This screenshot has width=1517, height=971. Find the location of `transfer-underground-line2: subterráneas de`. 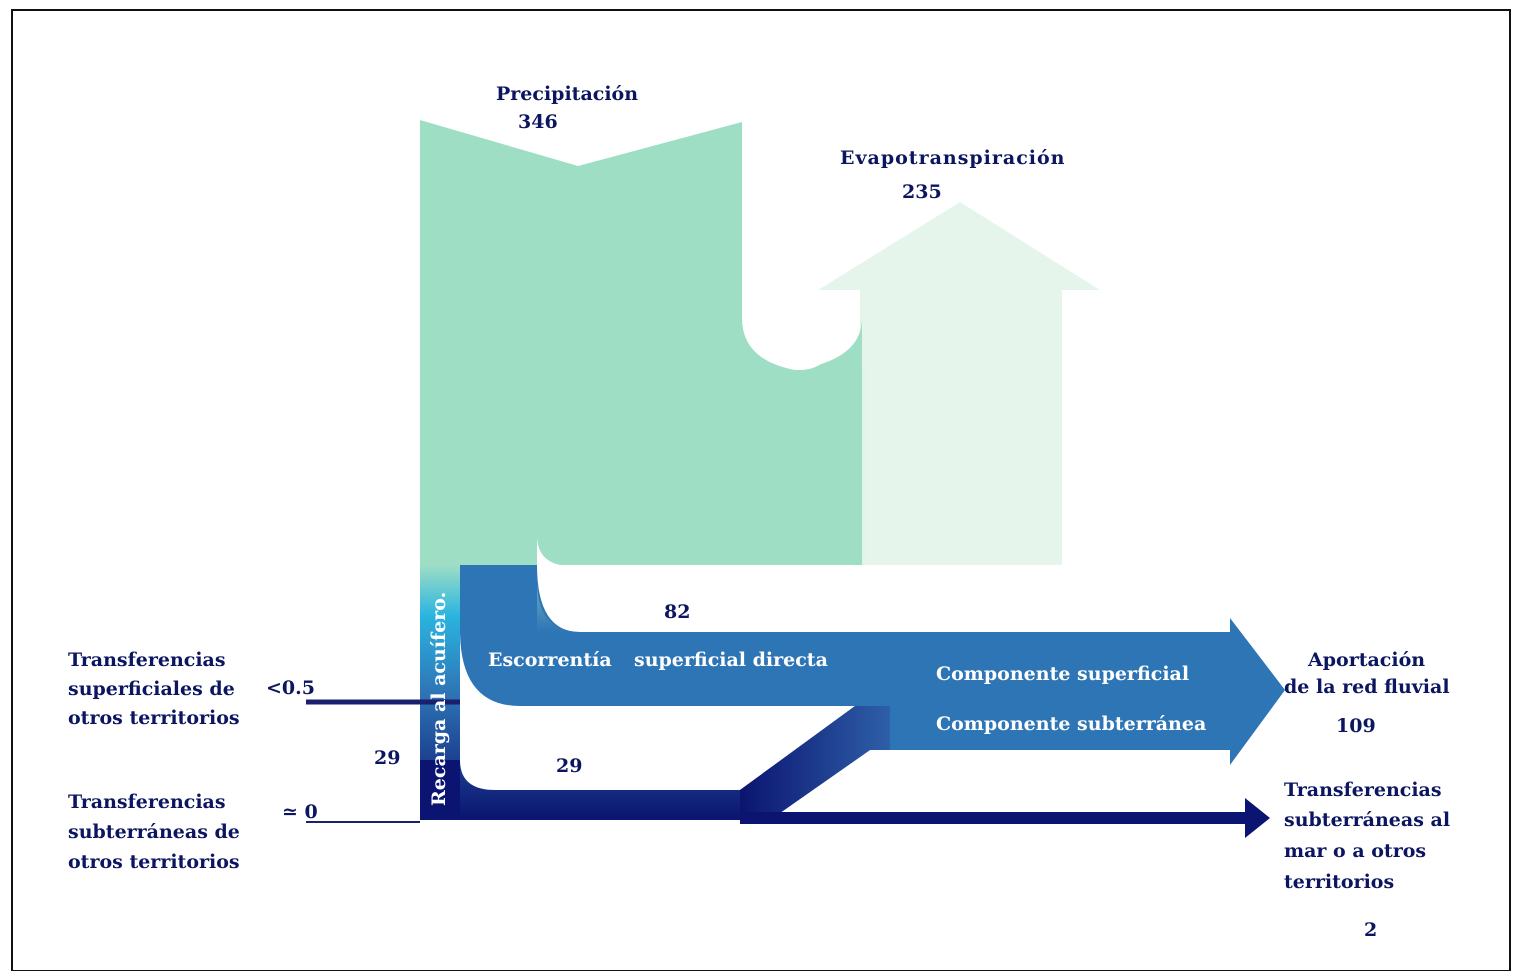

transfer-underground-line2: subterráneas de is located at coordinates (154, 832).